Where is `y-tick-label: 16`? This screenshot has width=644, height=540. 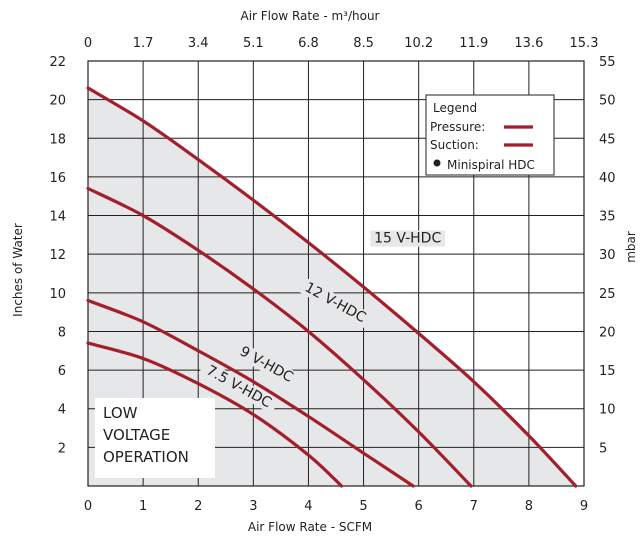 y-tick-label: 16 is located at coordinates (57, 178).